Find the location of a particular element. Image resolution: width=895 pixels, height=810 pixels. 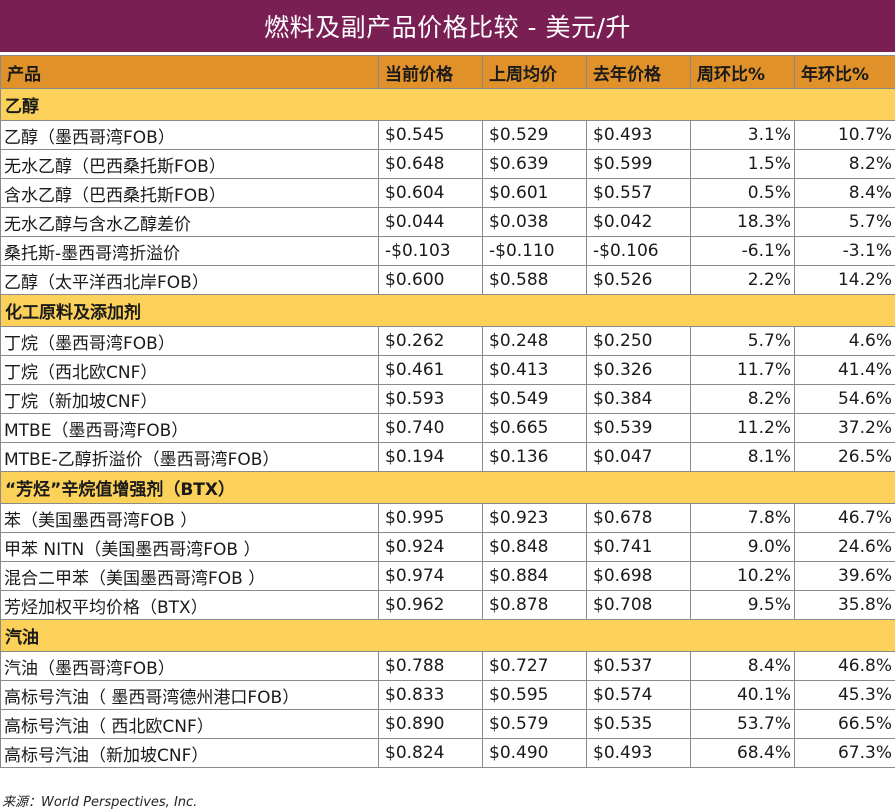

current-price-cell: $0.194 is located at coordinates (430, 457).